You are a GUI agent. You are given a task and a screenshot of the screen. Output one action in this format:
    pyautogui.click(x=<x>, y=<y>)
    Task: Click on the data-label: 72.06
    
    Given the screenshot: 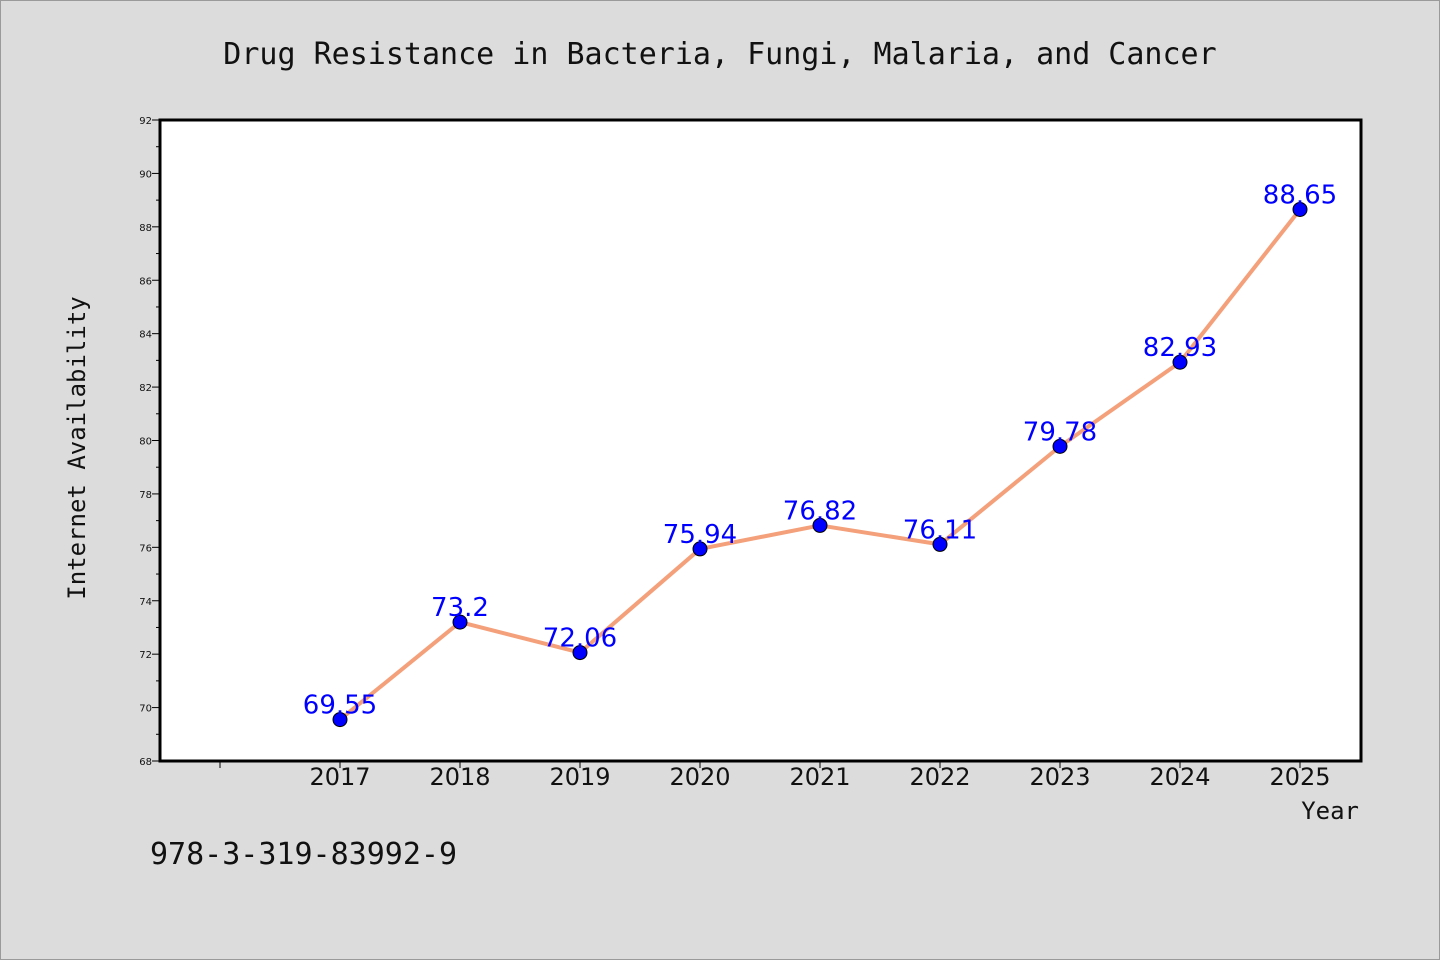 What is the action you would take?
    pyautogui.click(x=580, y=639)
    